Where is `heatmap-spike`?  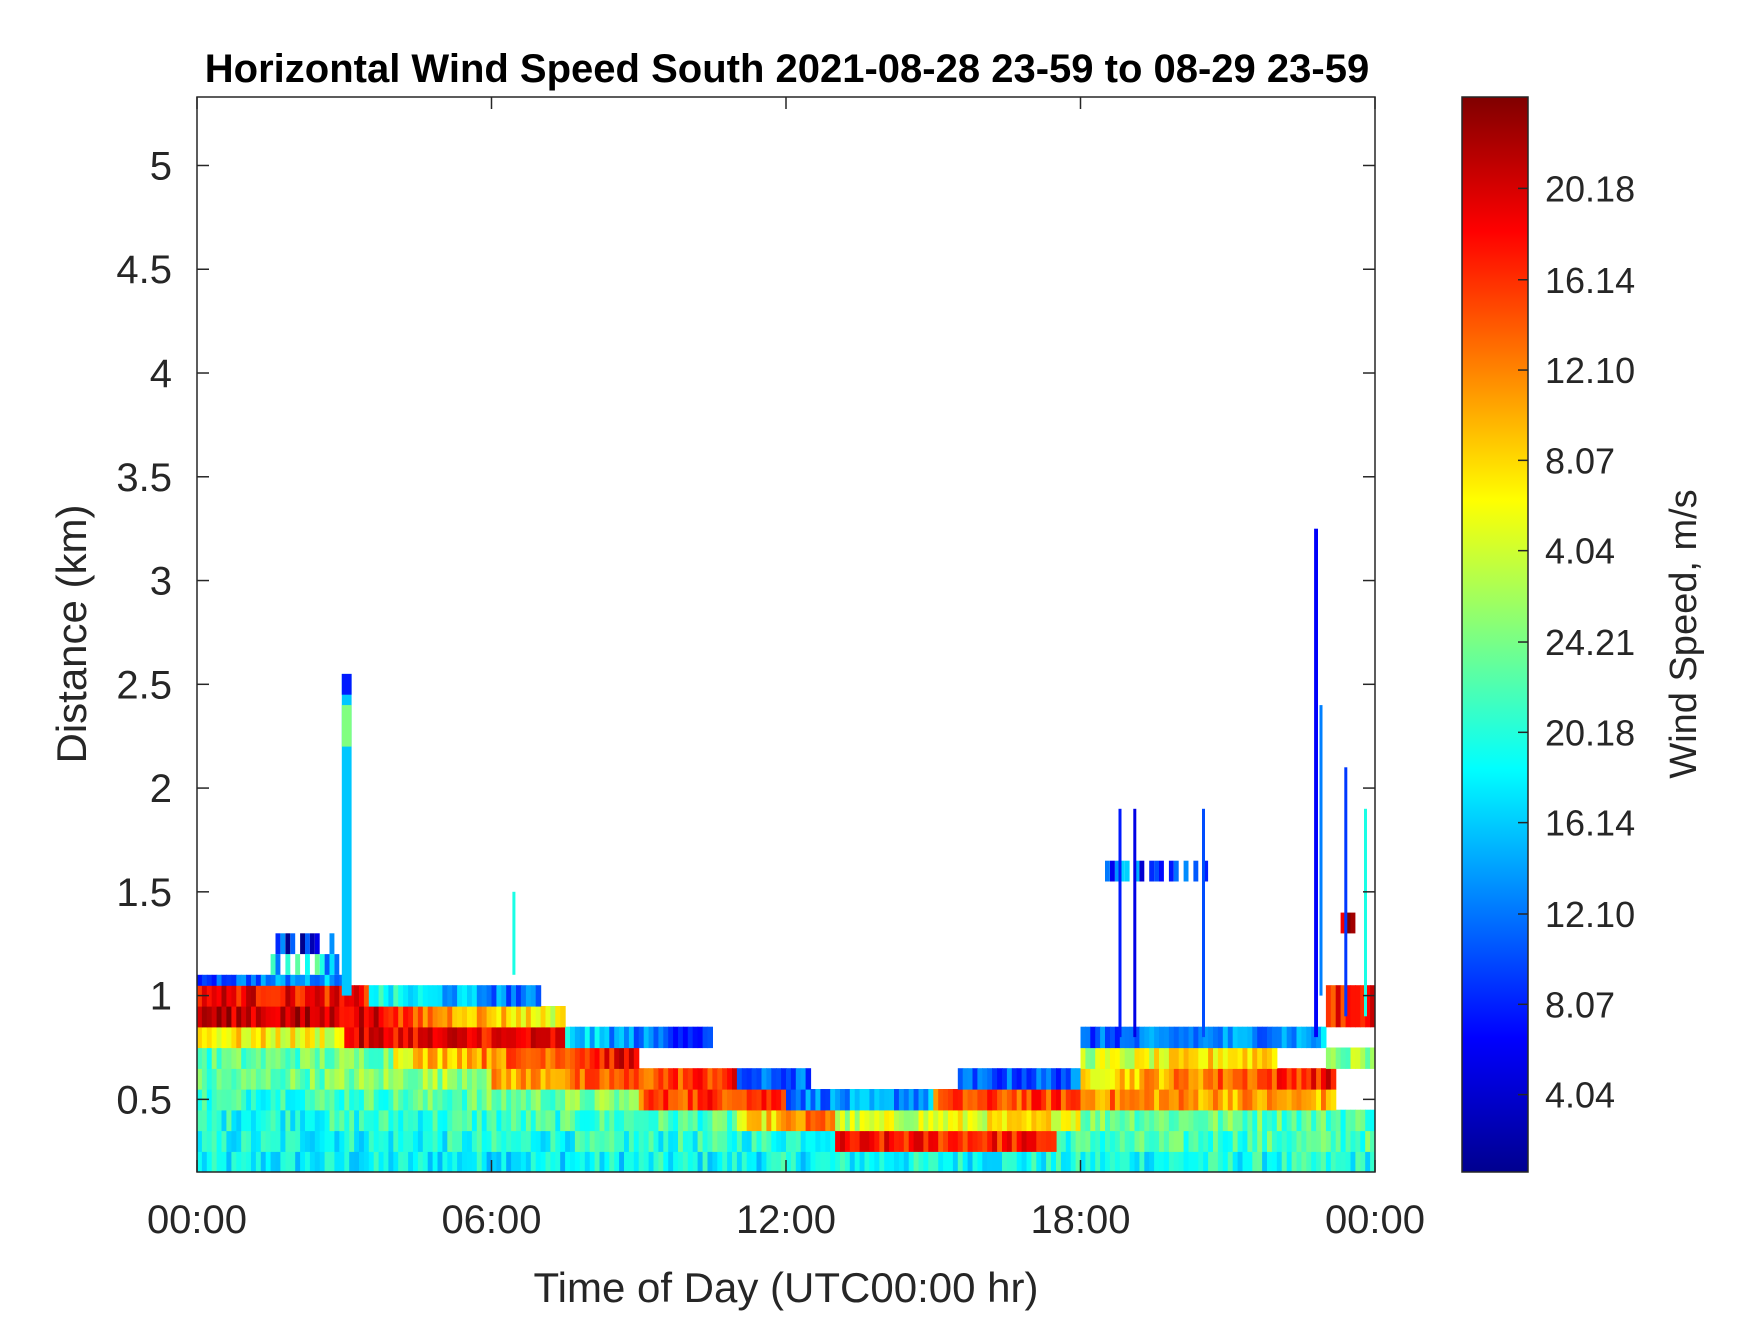 heatmap-spike is located at coordinates (1316, 783).